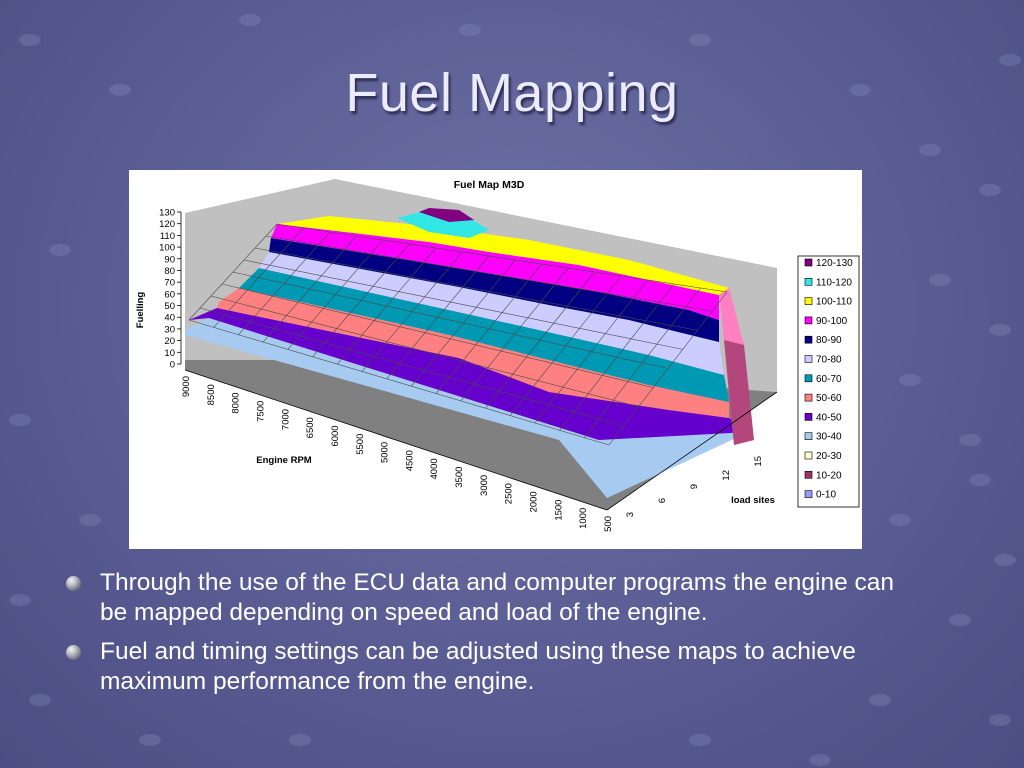 The width and height of the screenshot is (1024, 768). What do you see at coordinates (834, 282) in the screenshot?
I see `legend-label: 110-120` at bounding box center [834, 282].